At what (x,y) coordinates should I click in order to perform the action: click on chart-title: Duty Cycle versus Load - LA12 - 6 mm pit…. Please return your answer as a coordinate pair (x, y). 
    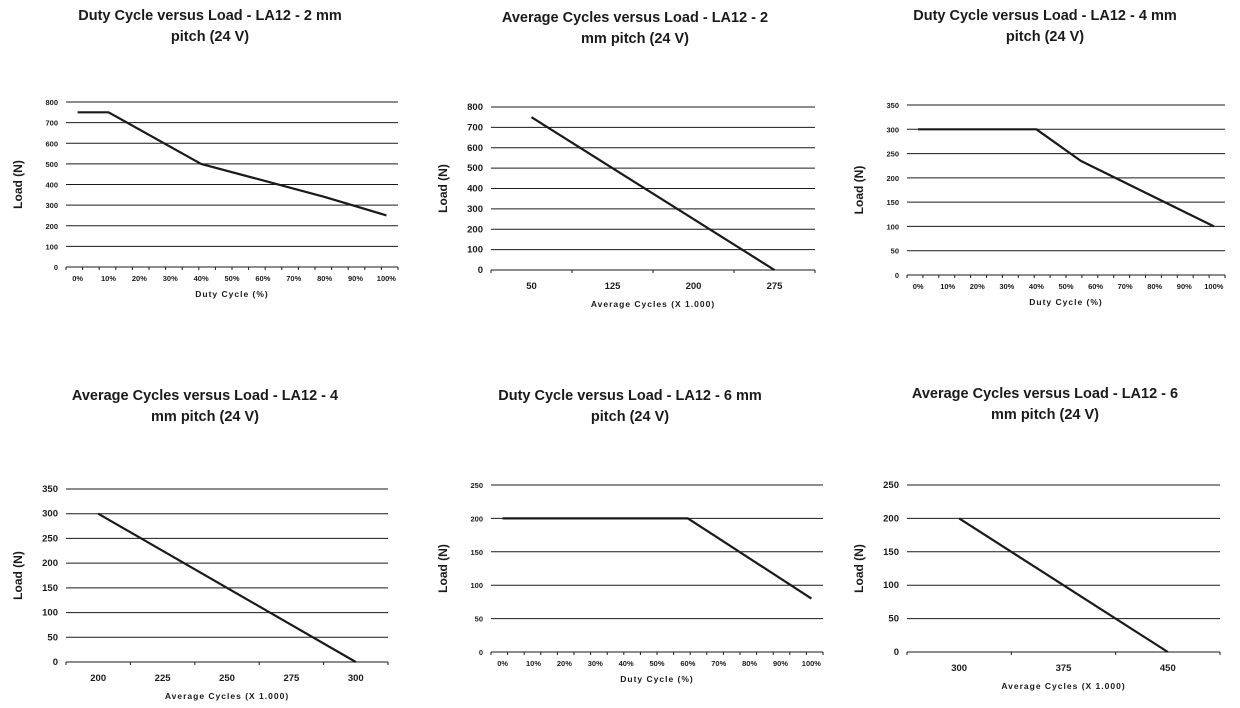
    Looking at the image, I should click on (630, 407).